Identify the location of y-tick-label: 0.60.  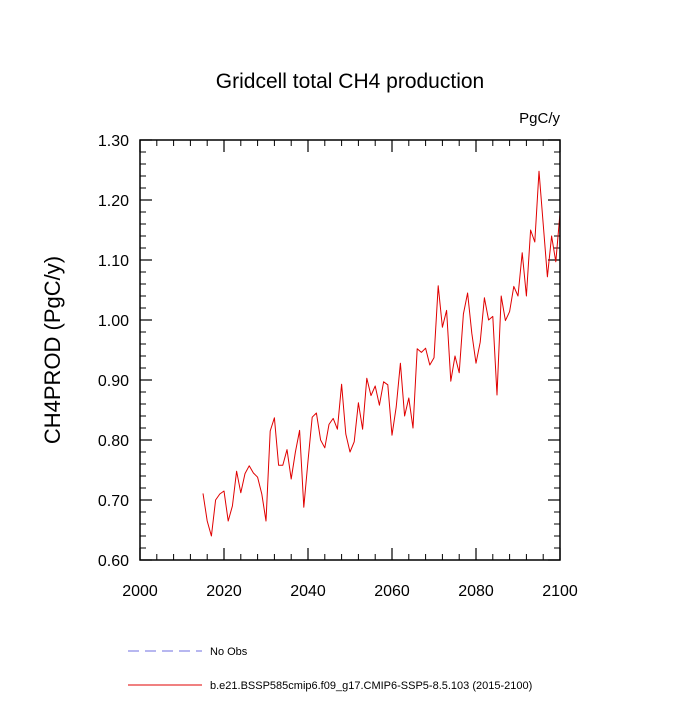
(113, 561).